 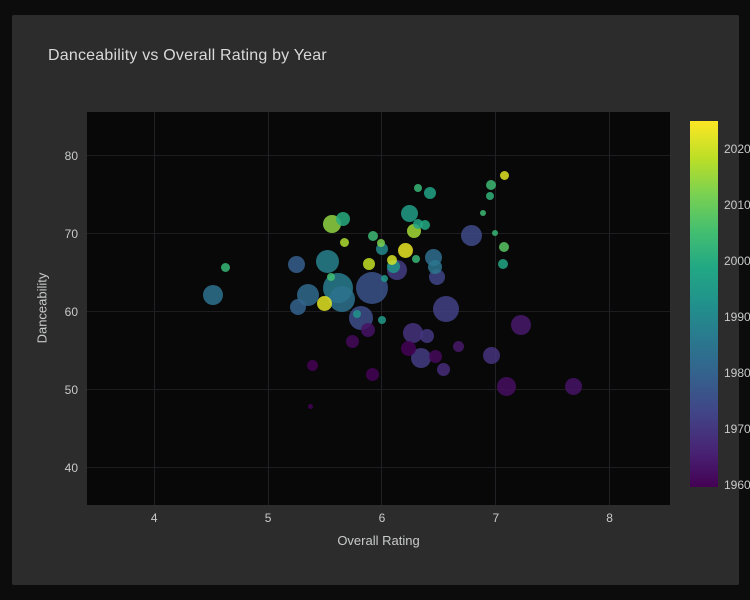 What do you see at coordinates (737, 204) in the screenshot?
I see `colorbar-tick-label: 2010` at bounding box center [737, 204].